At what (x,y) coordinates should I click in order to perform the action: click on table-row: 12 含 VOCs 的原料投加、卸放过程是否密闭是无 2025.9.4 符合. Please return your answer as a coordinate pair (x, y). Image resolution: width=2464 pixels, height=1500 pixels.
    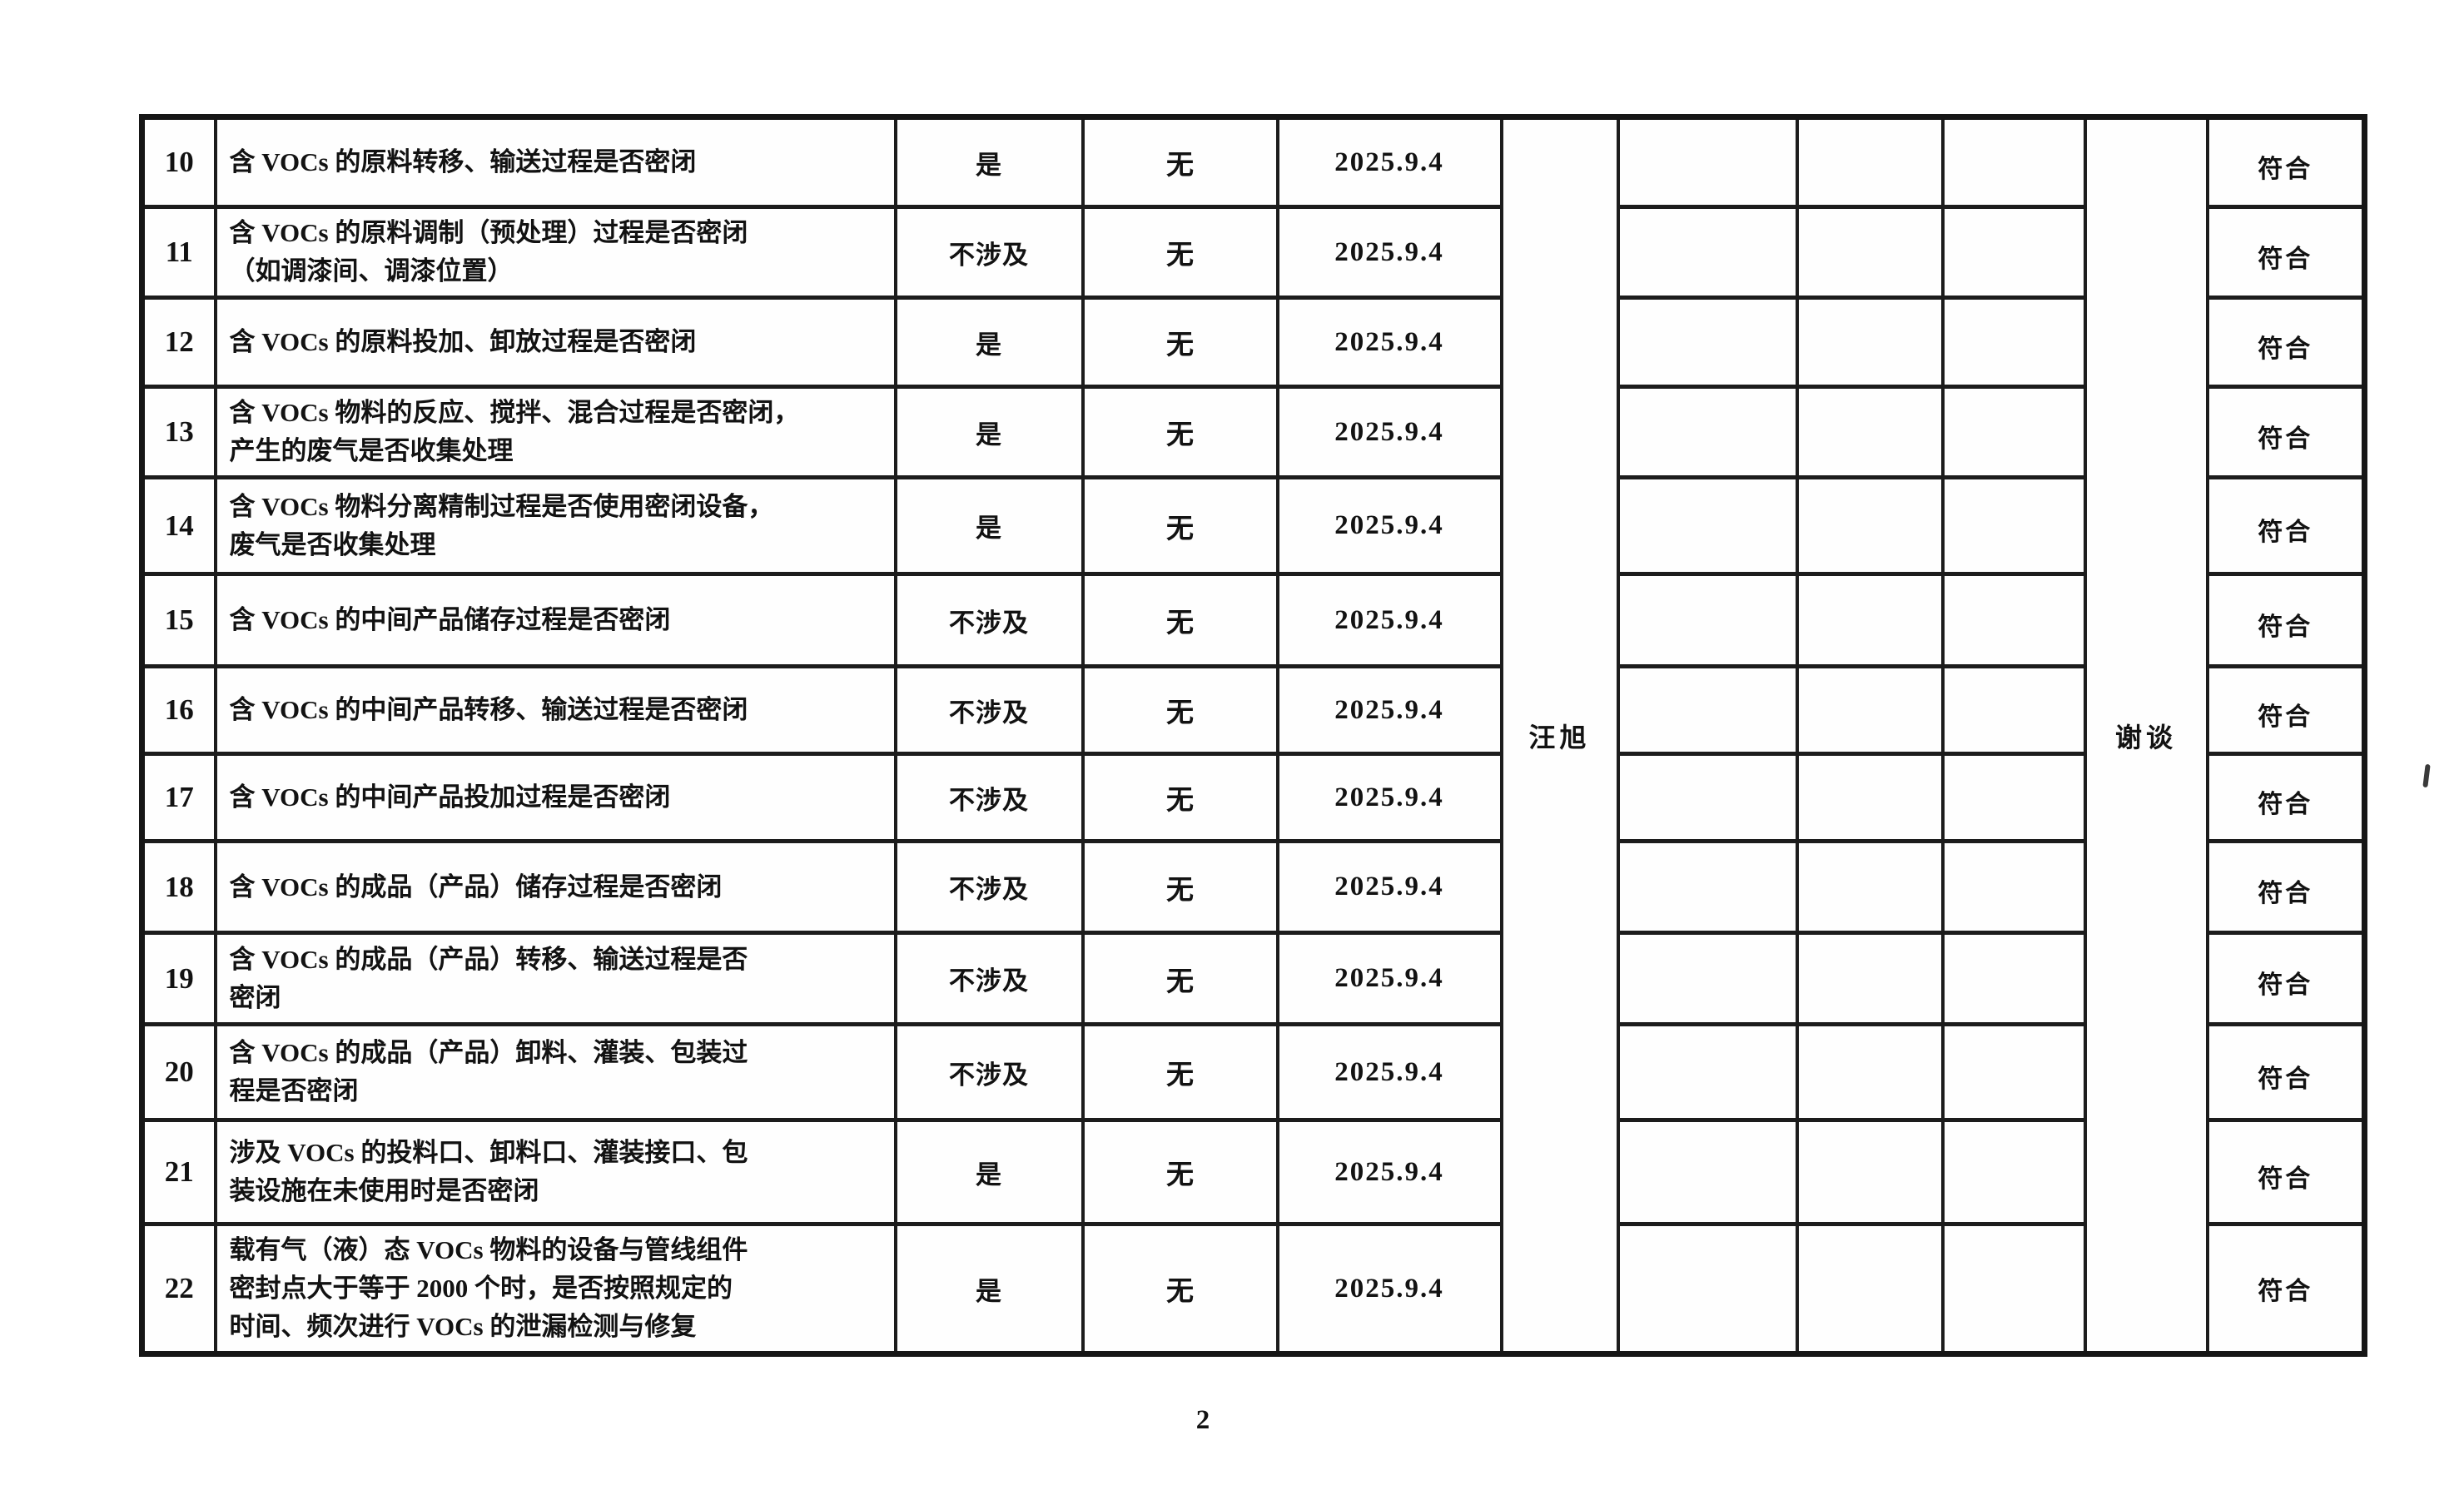
    Looking at the image, I should click on (1253, 342).